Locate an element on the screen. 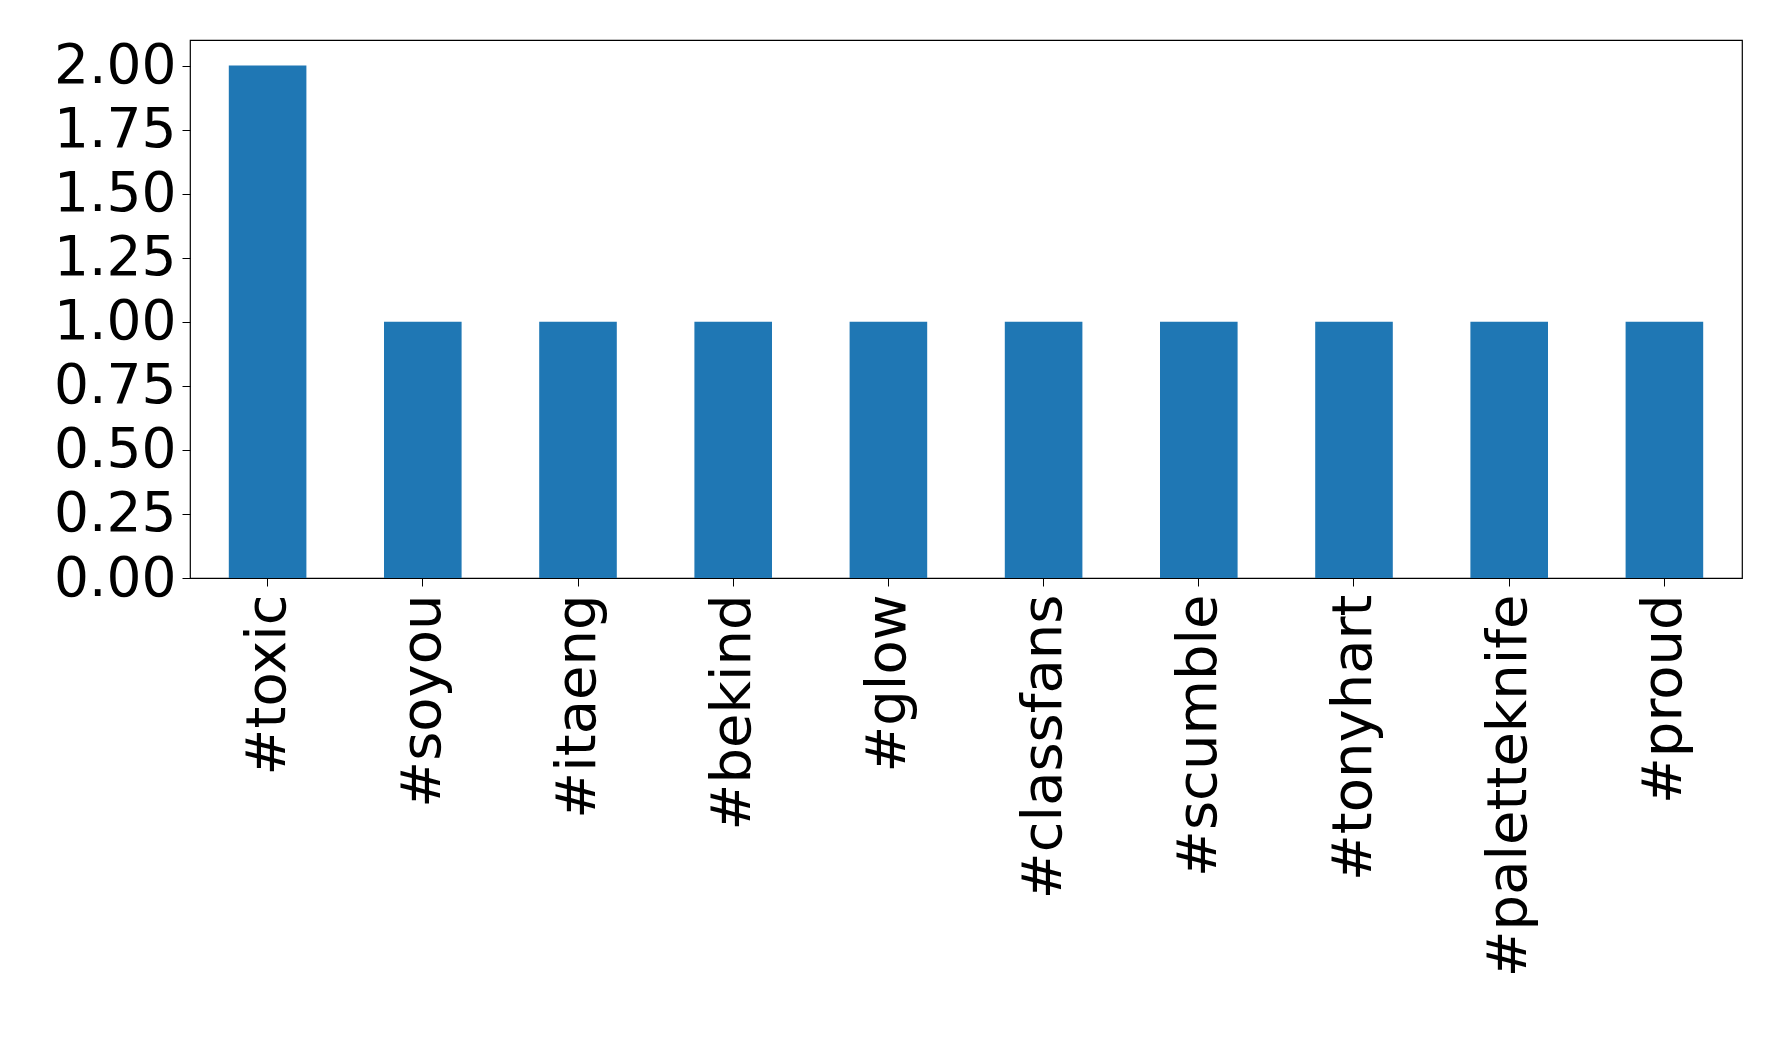 This screenshot has width=1778, height=1055. y-tick-label: 0.00 is located at coordinates (115, 576).